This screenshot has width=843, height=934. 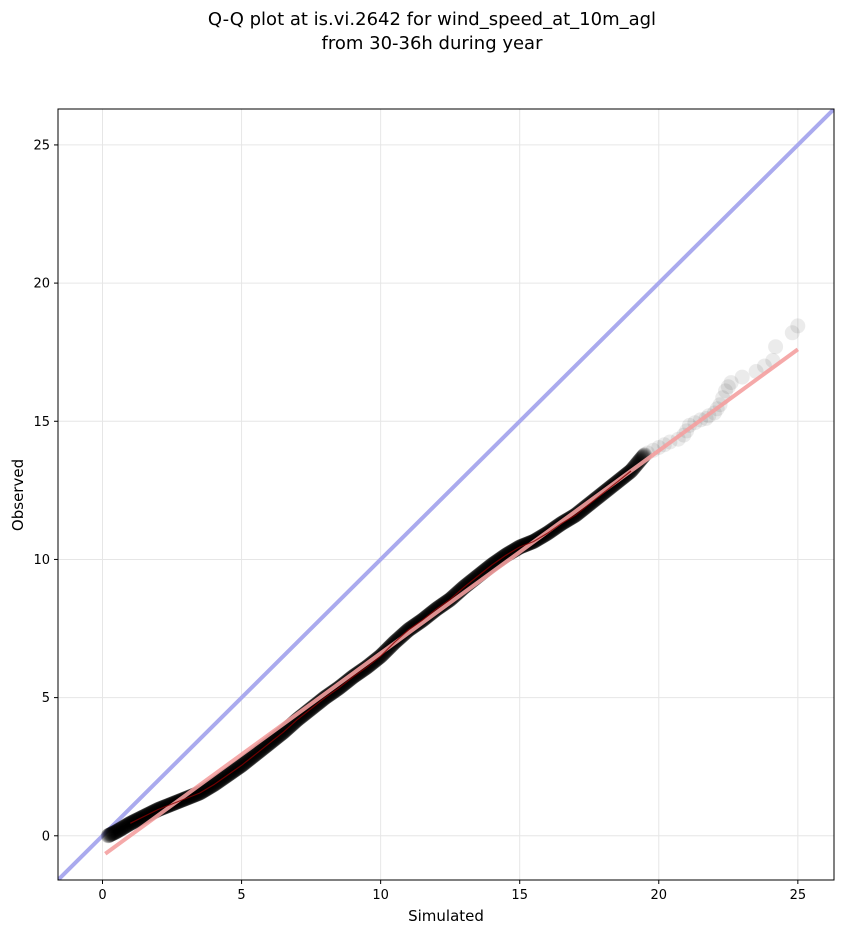 I want to click on y-tick-label: 0, so click(x=46, y=836).